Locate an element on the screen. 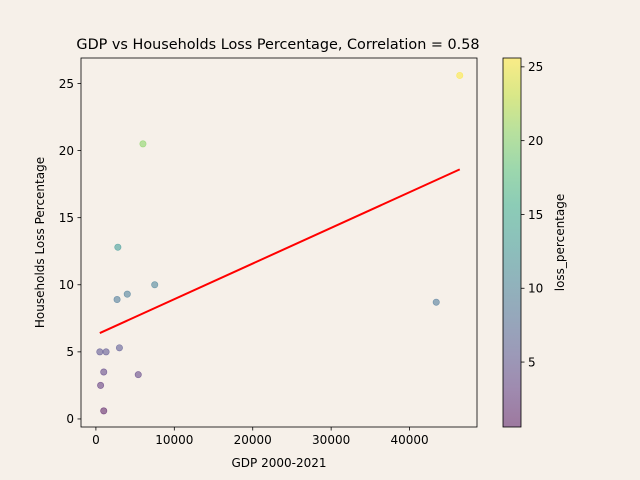 This screenshot has height=480, width=640. colorbar-ticks: 5 10 15 20 25 is located at coordinates (532, 214).